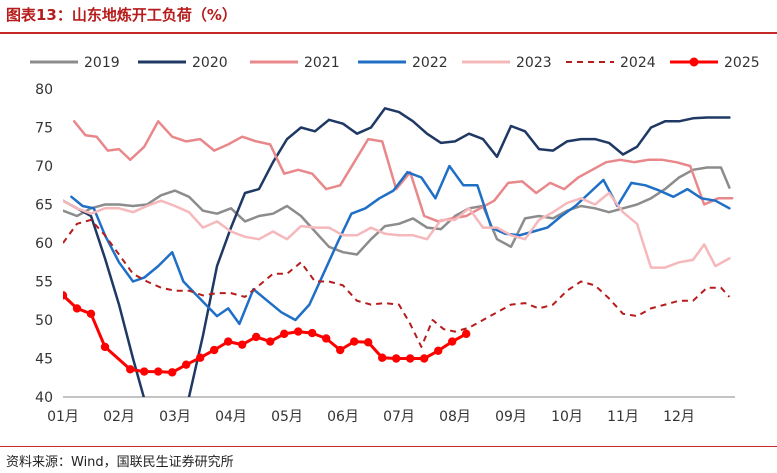  Describe the element at coordinates (102, 63) in the screenshot. I see `legend-label-2019: 2019` at that location.